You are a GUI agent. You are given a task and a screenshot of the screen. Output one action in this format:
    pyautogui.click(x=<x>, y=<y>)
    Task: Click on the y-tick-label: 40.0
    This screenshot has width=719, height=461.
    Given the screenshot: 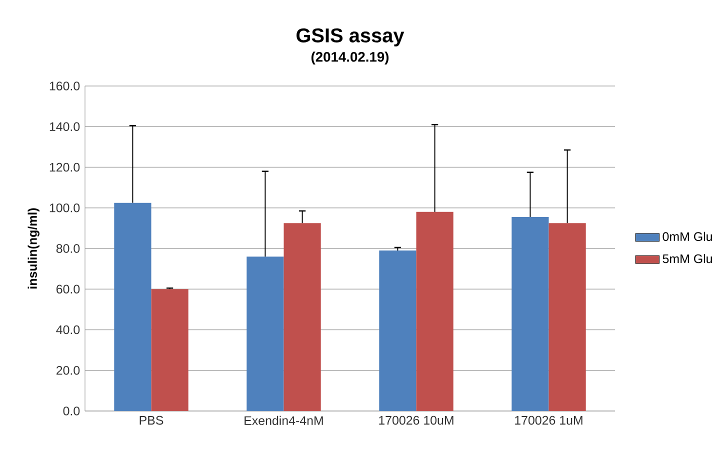 What is the action you would take?
    pyautogui.click(x=68, y=329)
    